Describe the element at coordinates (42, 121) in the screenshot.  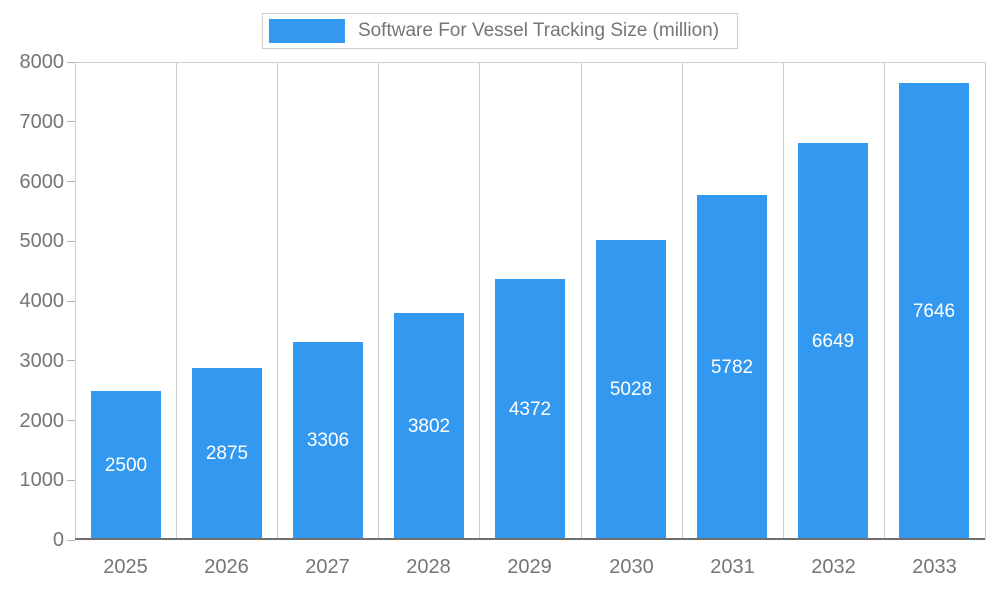
I see `y-axis-tick-label: 7000` at that location.